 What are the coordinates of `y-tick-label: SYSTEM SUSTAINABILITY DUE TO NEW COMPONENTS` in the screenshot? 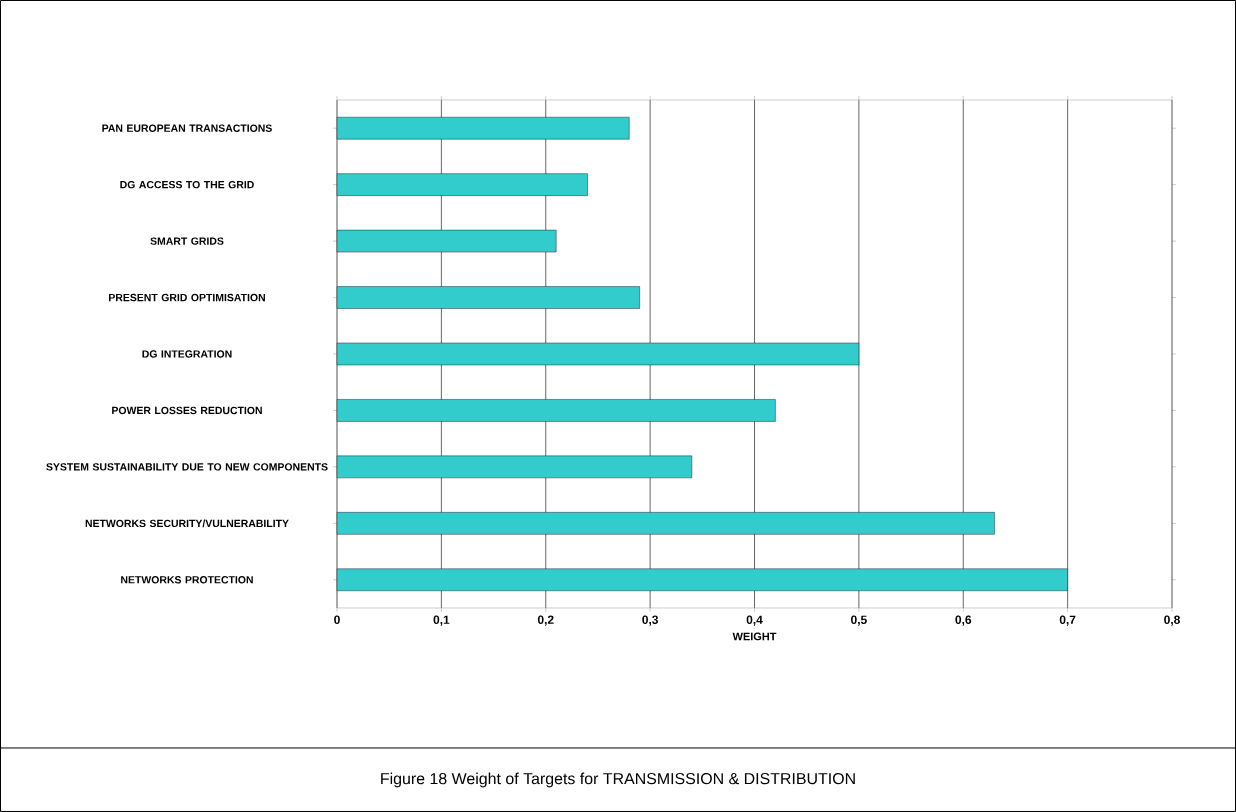 It's located at (187, 467).